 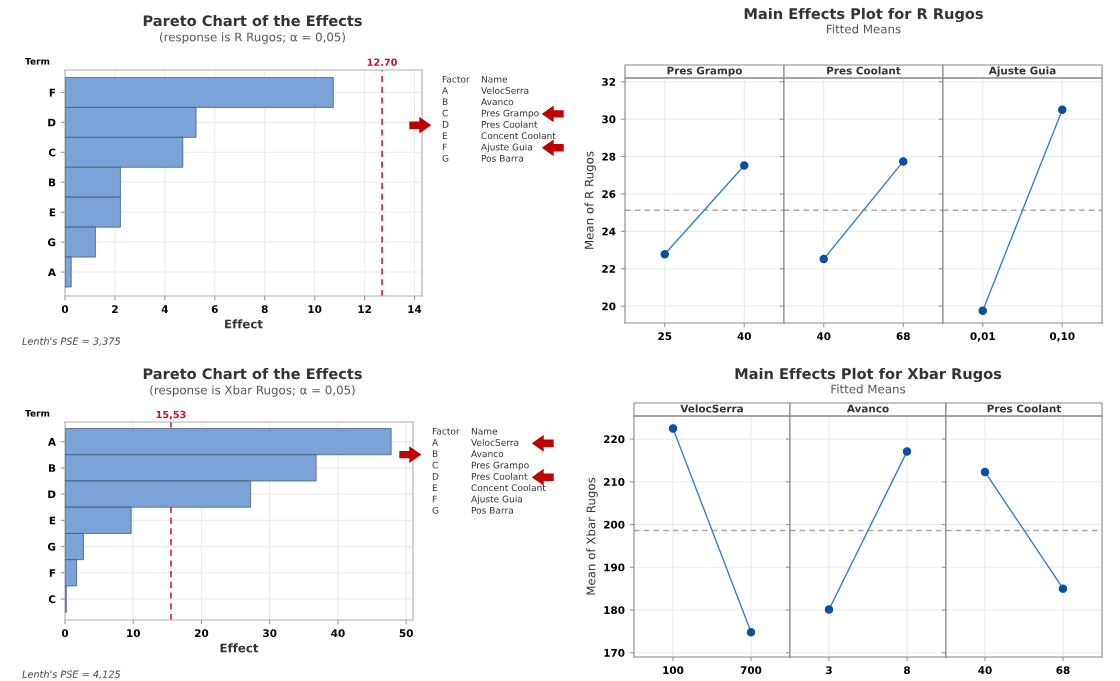 What do you see at coordinates (592, 536) in the screenshot?
I see `y-axis-title: Mean of Xbar Rugos` at bounding box center [592, 536].